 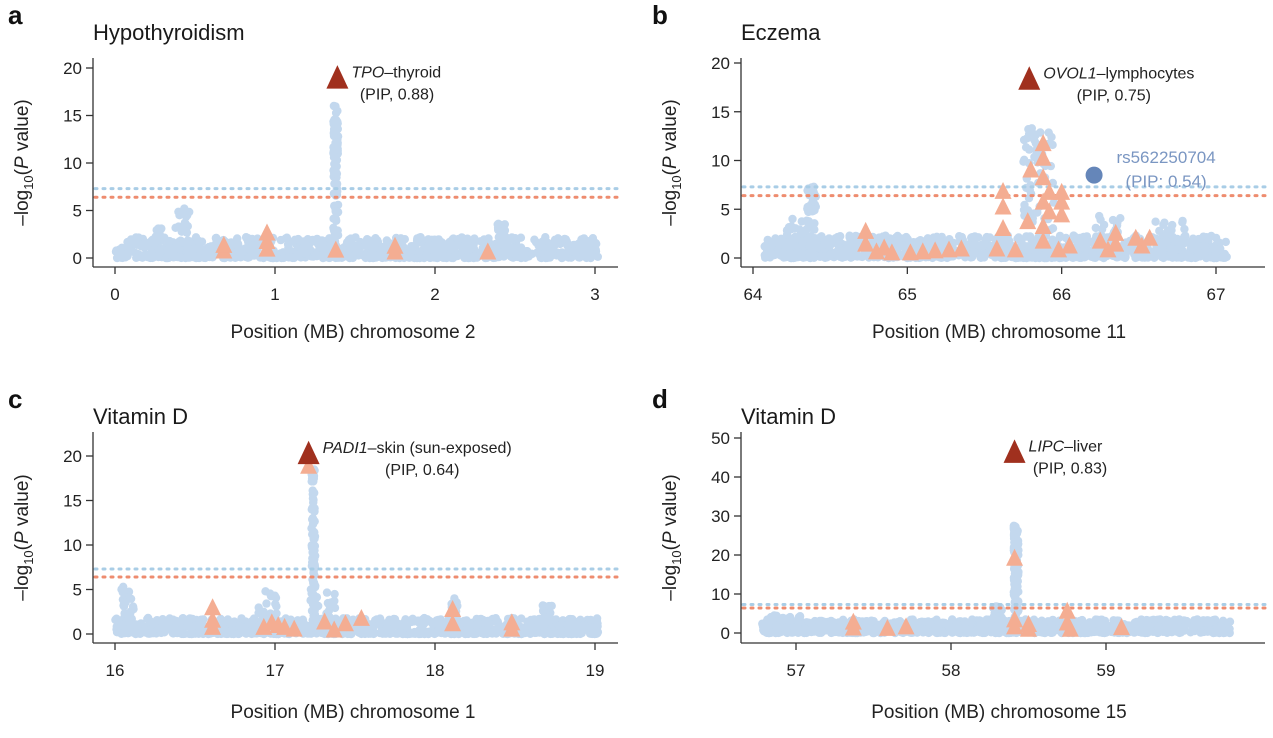 I want to click on highlight-snp-pip: (PIP: 0.54), so click(x=1165, y=181).